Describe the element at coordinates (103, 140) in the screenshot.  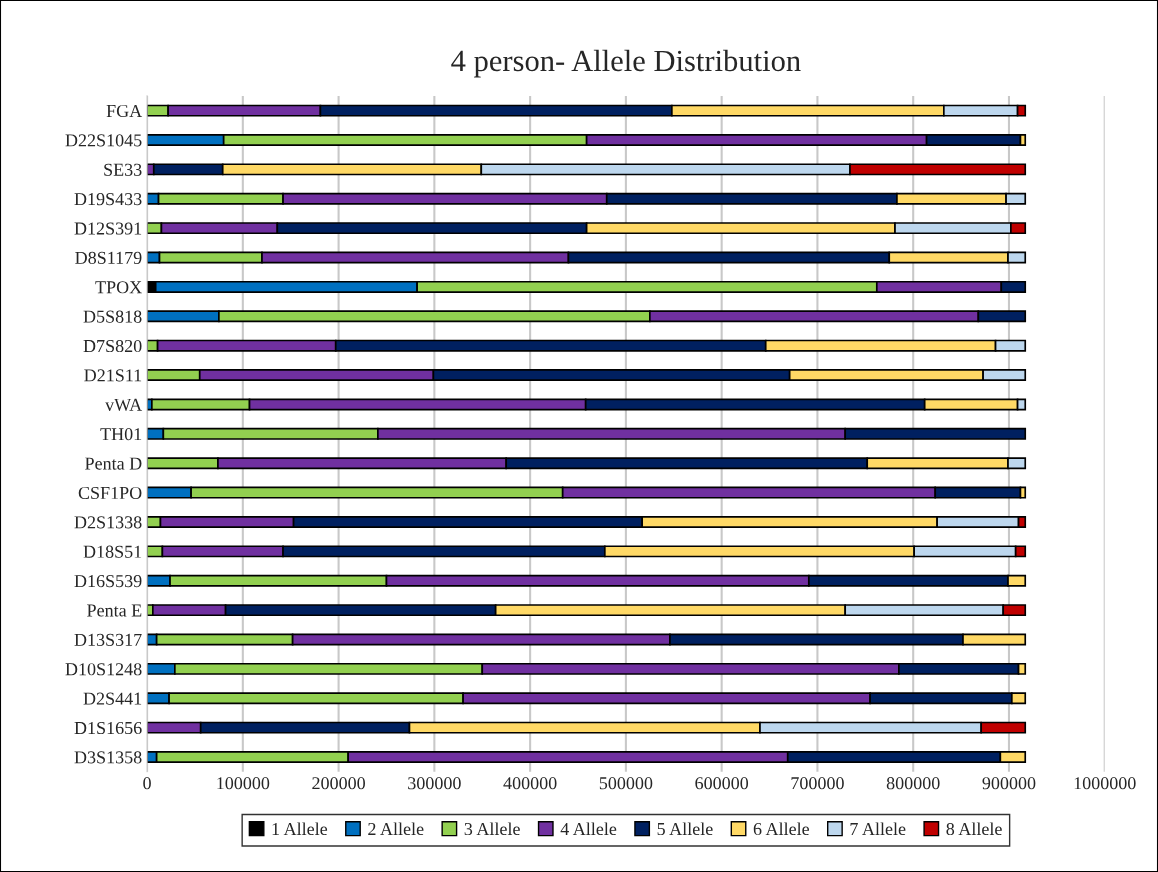
I see `y-tick-label: D22S1045` at that location.